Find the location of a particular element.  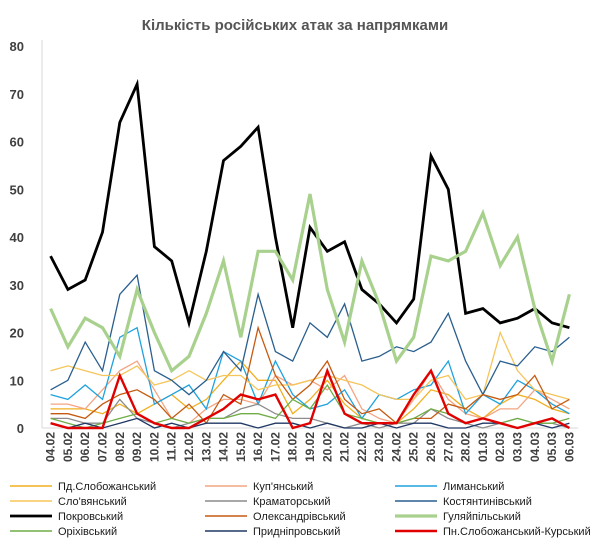

legend-label: Пд.Слобожанський is located at coordinates (107, 487).